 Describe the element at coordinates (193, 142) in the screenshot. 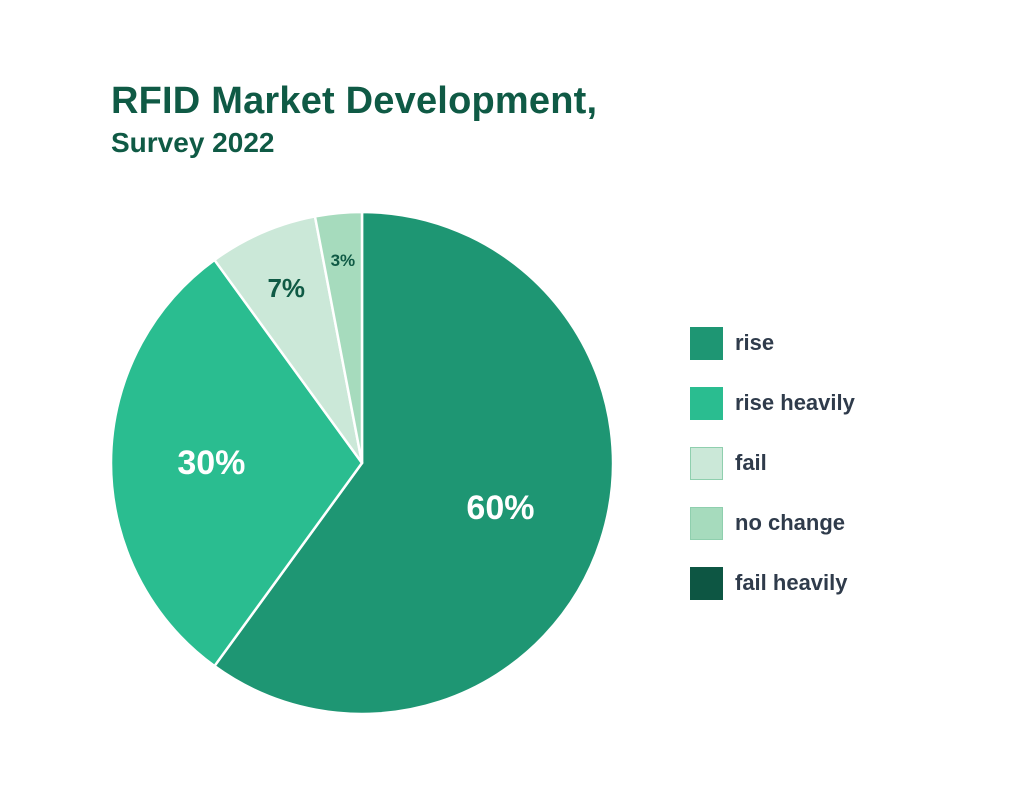

I see `chart-subtitle: Survey 2022` at that location.